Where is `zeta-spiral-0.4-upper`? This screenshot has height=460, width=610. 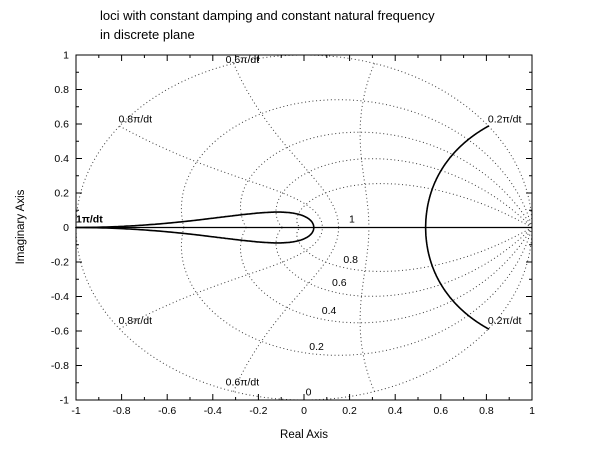
zeta-spiral-0.4-upper is located at coordinates (386, 179).